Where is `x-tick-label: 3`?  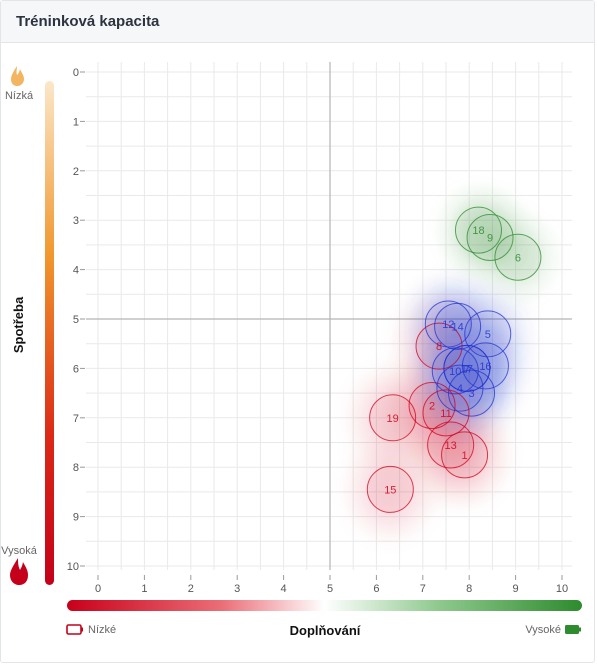
x-tick-label: 3 is located at coordinates (237, 589).